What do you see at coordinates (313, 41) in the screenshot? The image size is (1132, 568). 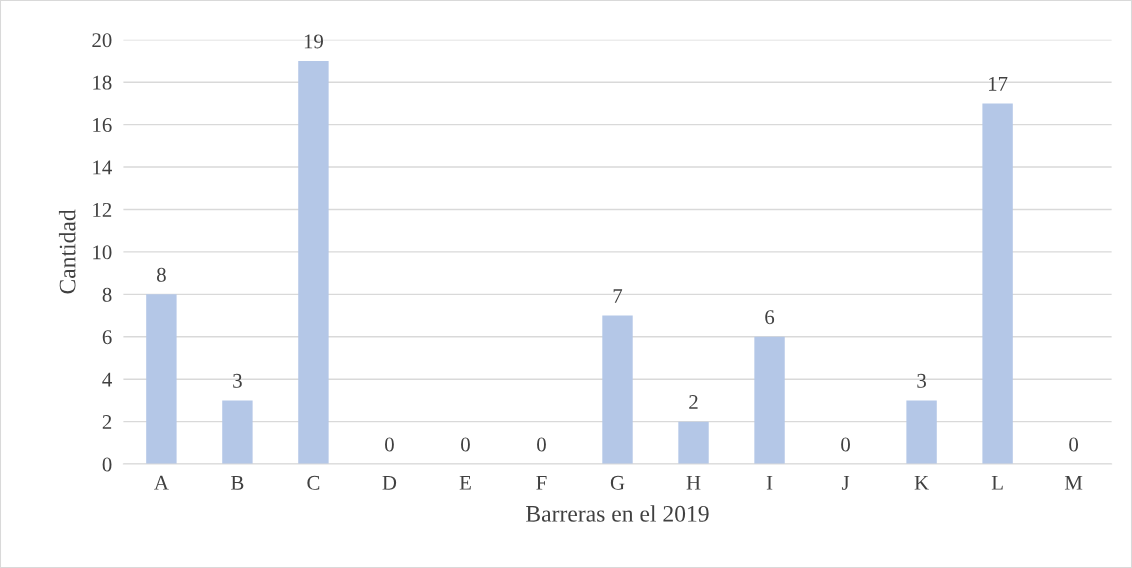 I see `data-label: 19` at bounding box center [313, 41].